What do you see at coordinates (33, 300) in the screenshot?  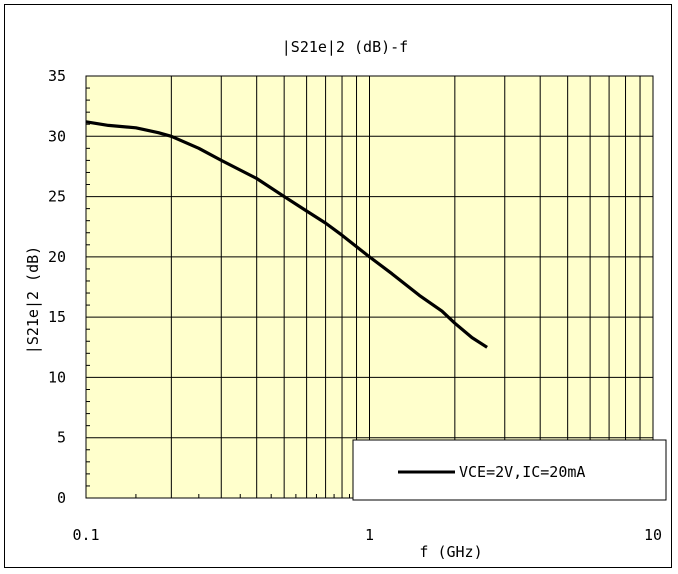 I see `y-axis-label: |S21e|2 (dB)` at bounding box center [33, 300].